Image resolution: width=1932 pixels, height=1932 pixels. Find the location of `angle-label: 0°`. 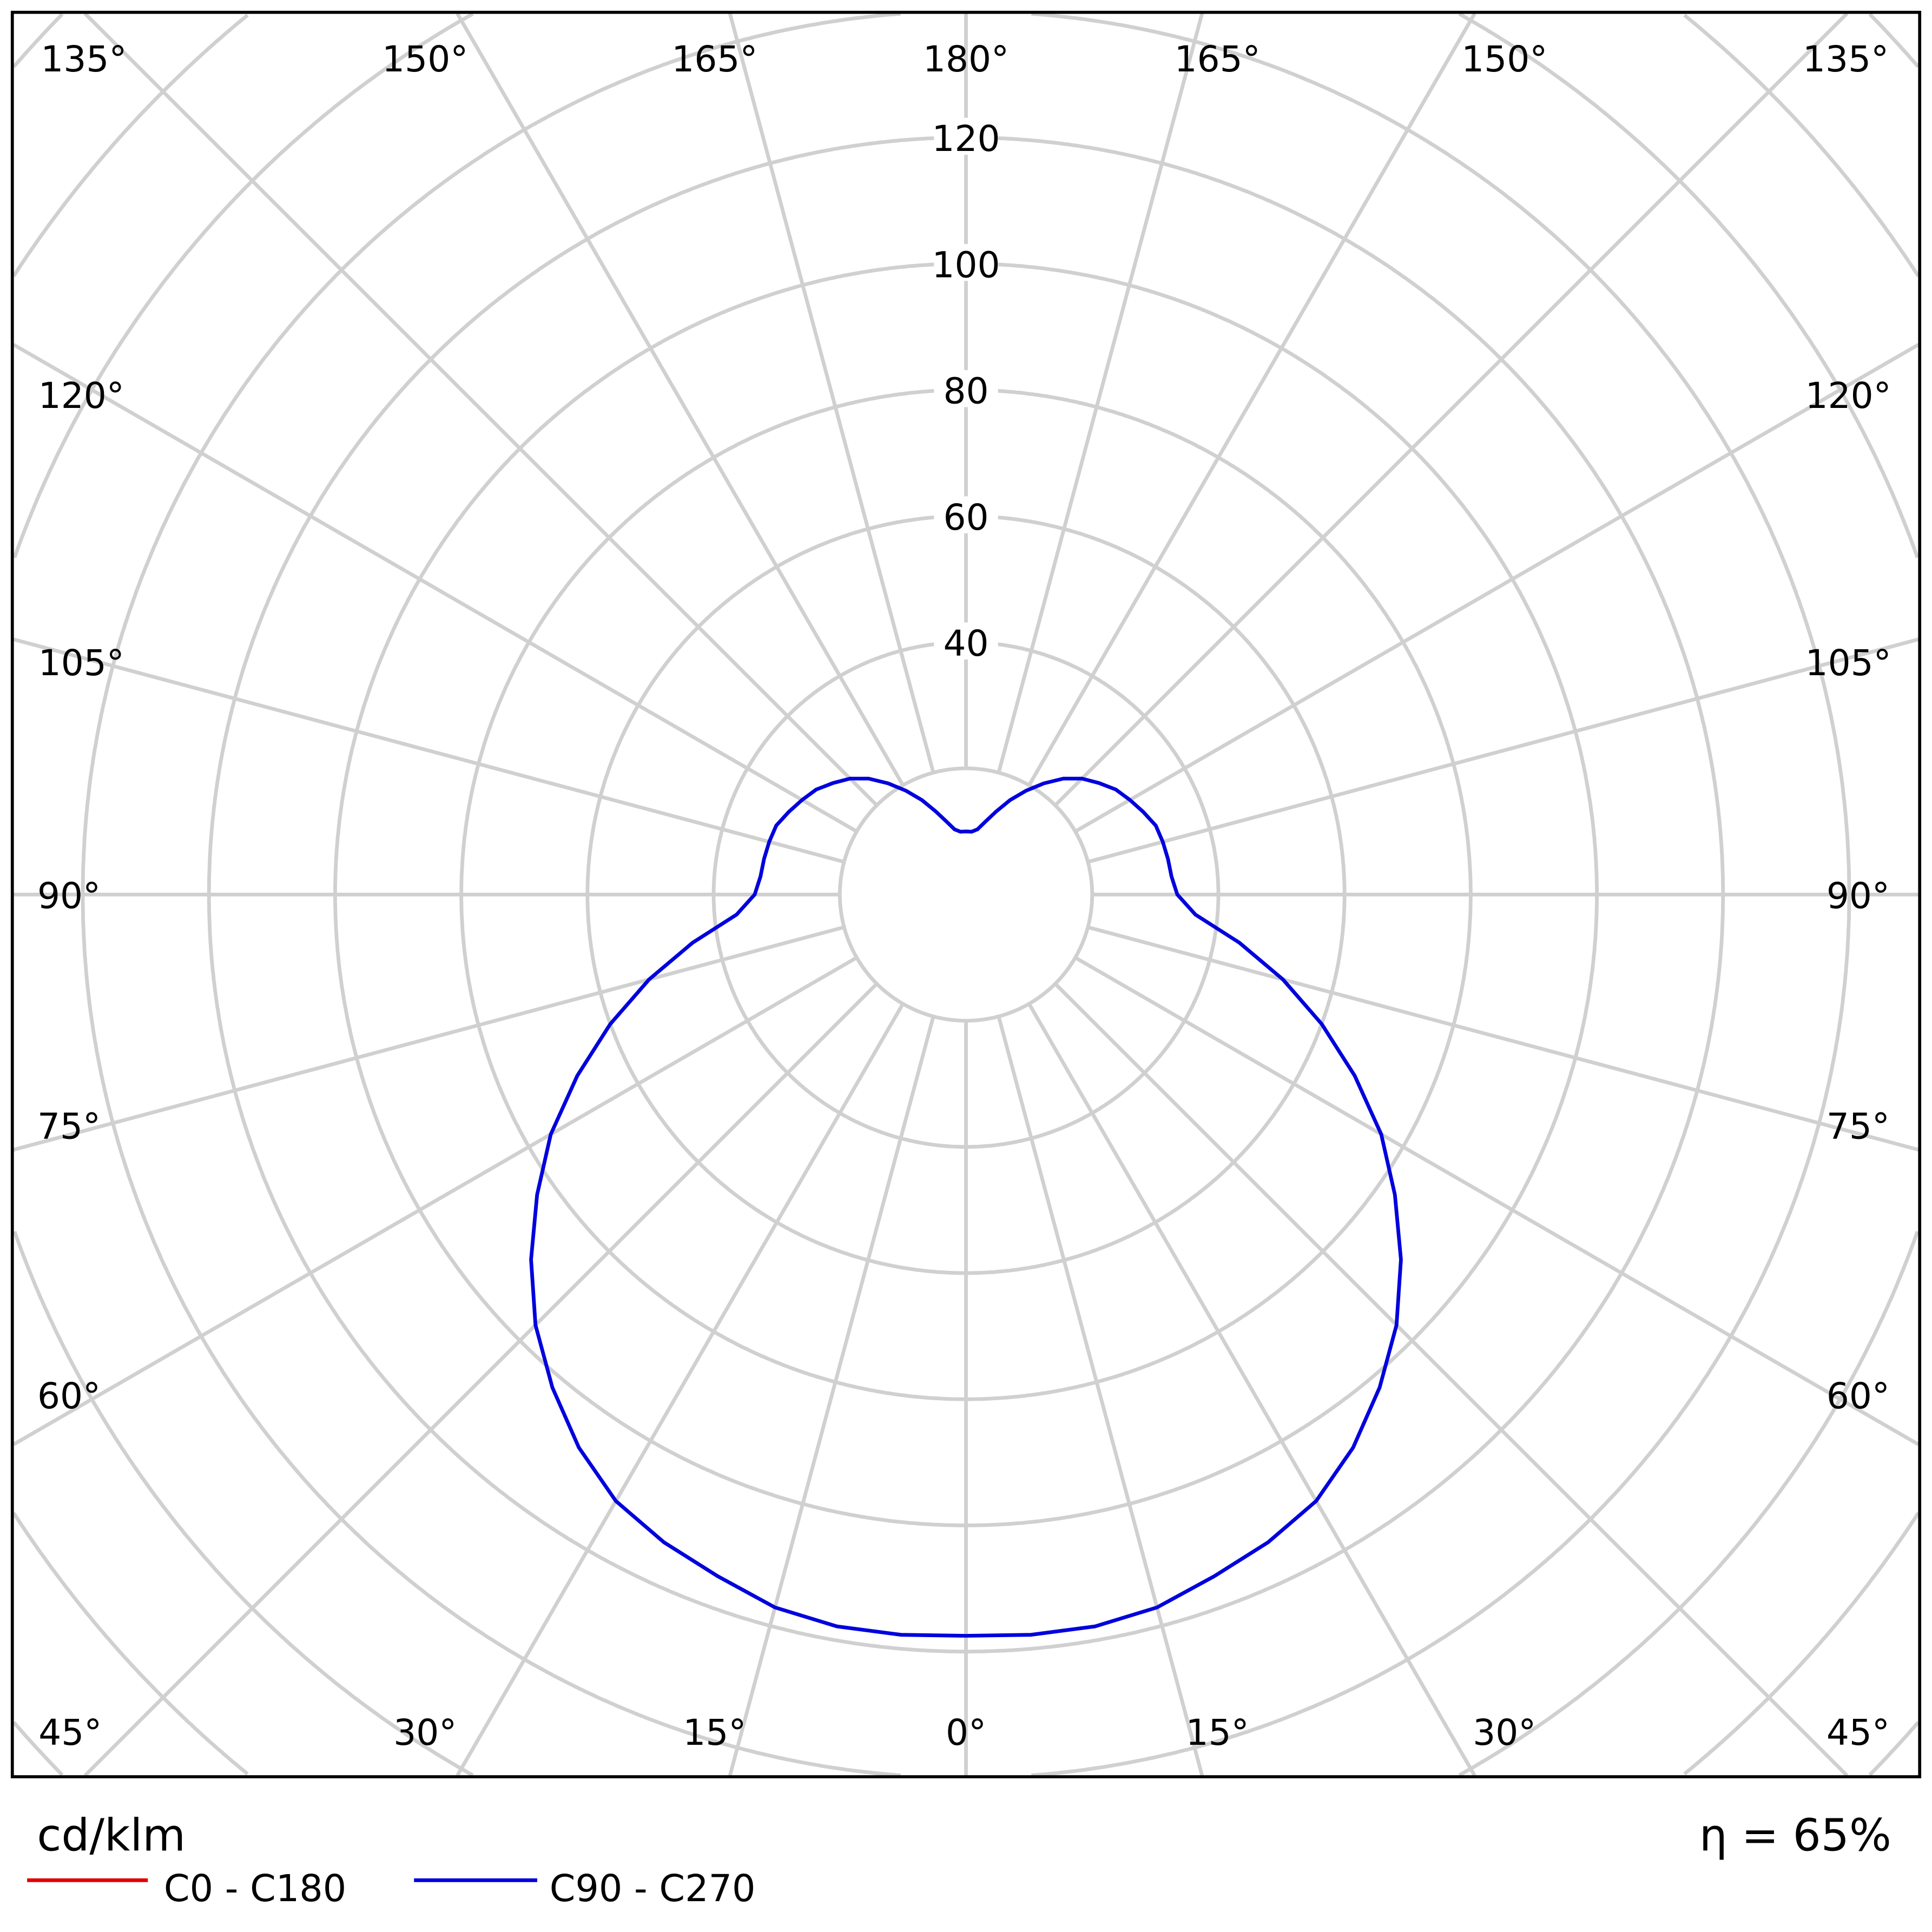

angle-label: 0° is located at coordinates (966, 1733).